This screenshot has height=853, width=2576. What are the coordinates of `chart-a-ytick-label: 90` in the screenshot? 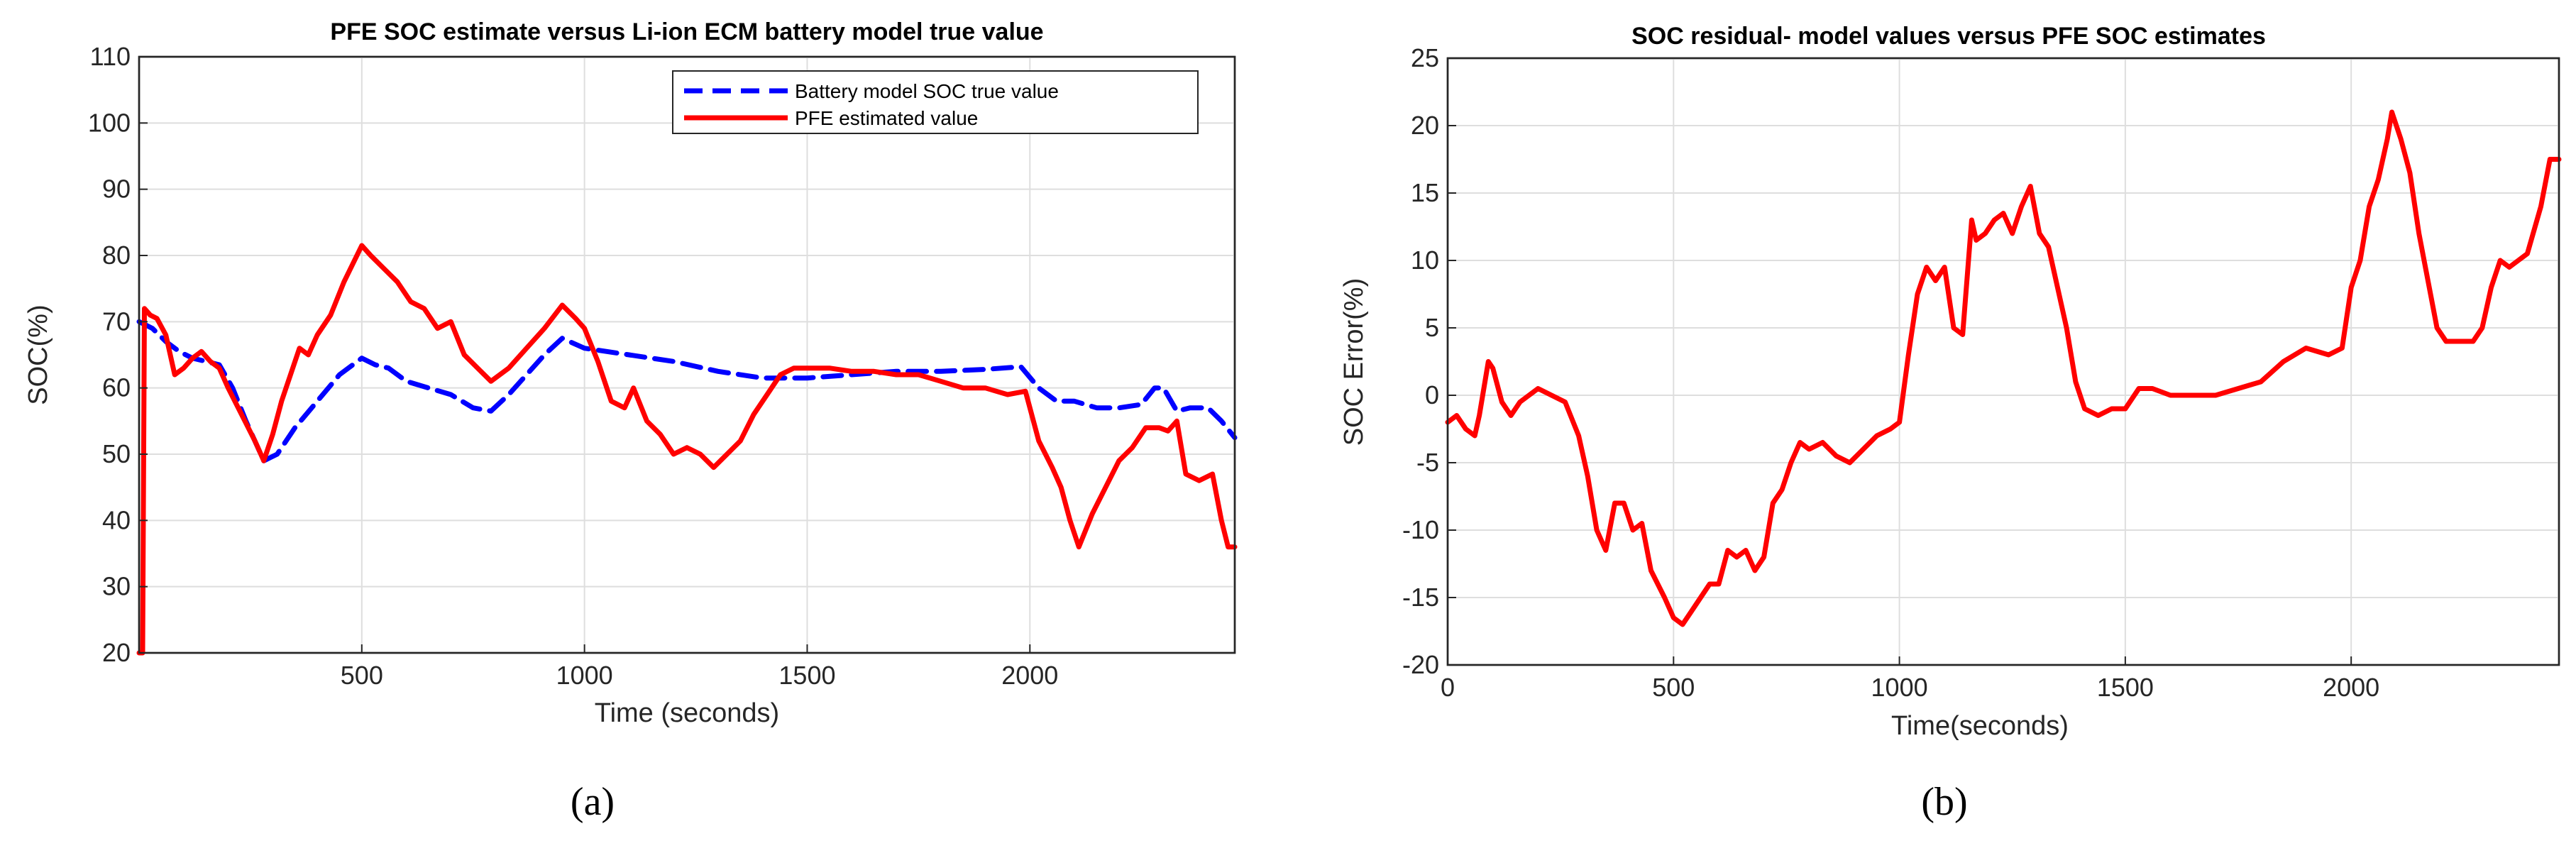 It's located at (116, 189).